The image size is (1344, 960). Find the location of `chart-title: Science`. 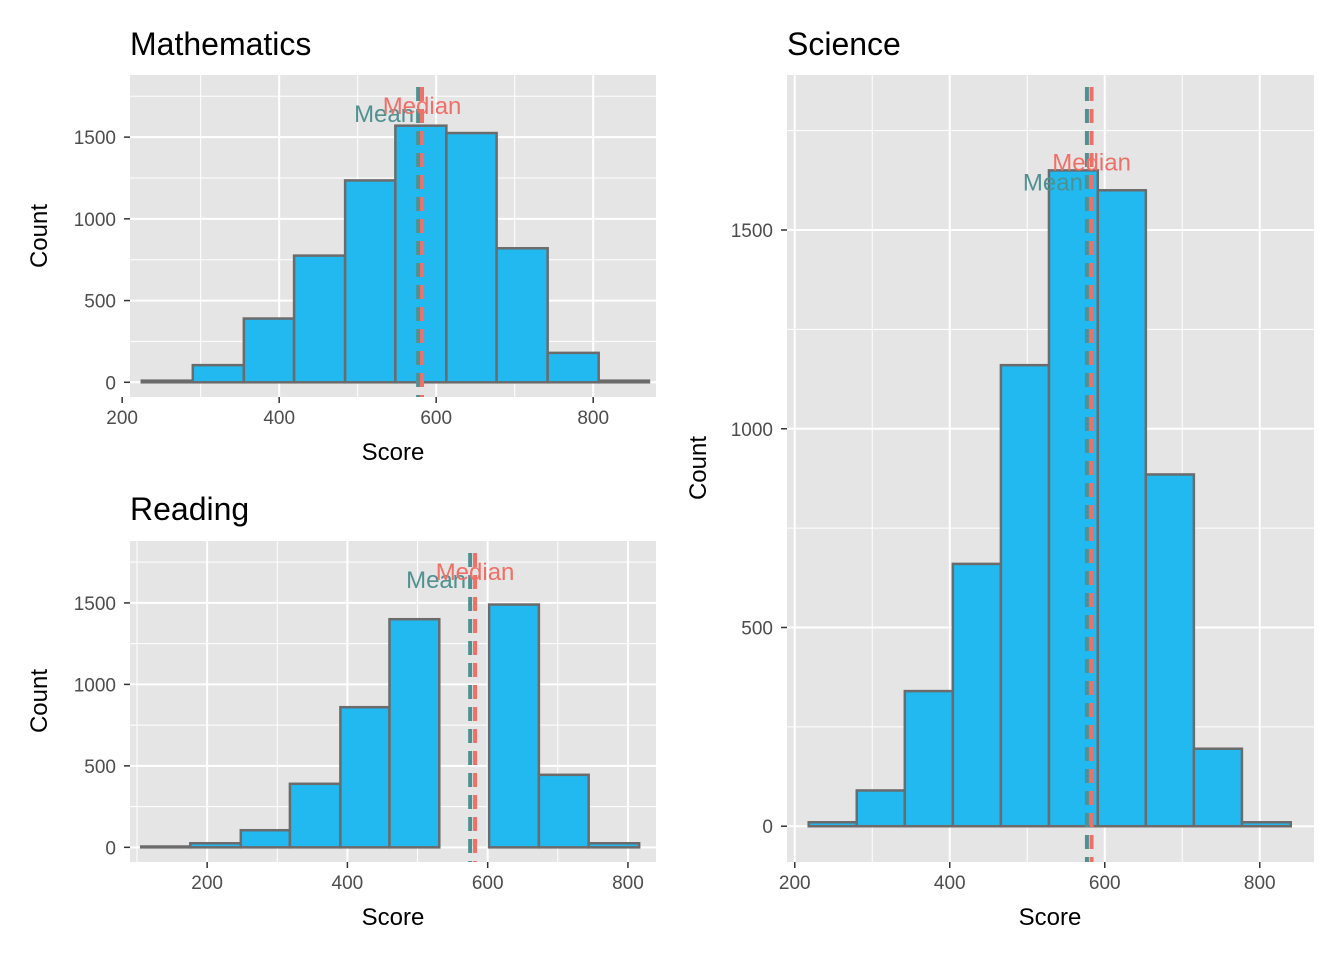

chart-title: Science is located at coordinates (844, 44).